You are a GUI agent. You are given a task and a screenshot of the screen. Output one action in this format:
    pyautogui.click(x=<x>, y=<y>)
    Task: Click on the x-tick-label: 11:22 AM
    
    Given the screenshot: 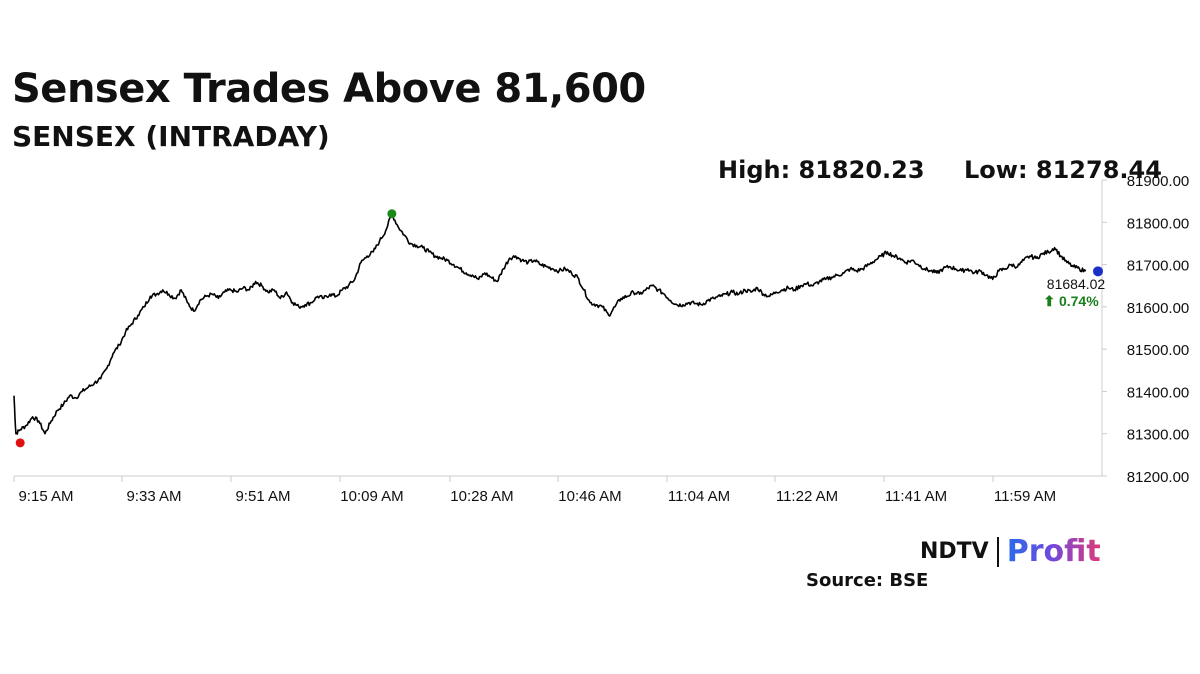 What is the action you would take?
    pyautogui.click(x=807, y=496)
    